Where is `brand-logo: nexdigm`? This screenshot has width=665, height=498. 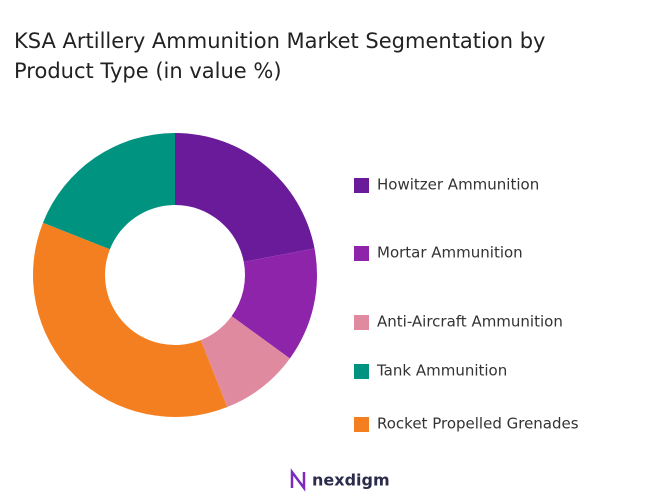
brand-logo: nexdigm is located at coordinates (340, 480).